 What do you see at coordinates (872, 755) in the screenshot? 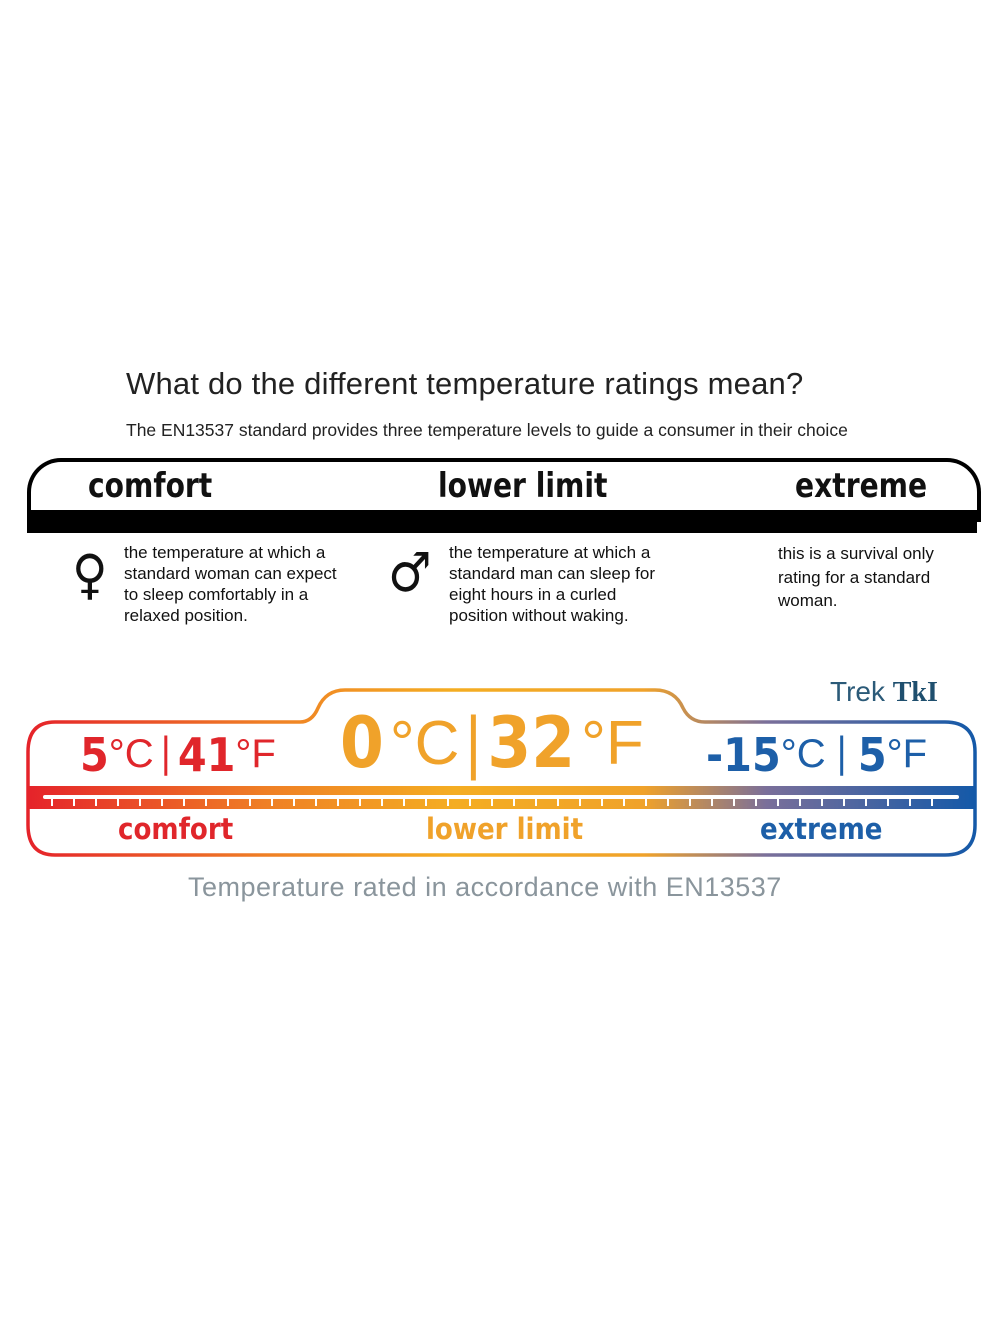
I see `fahrenheit-value: 5` at bounding box center [872, 755].